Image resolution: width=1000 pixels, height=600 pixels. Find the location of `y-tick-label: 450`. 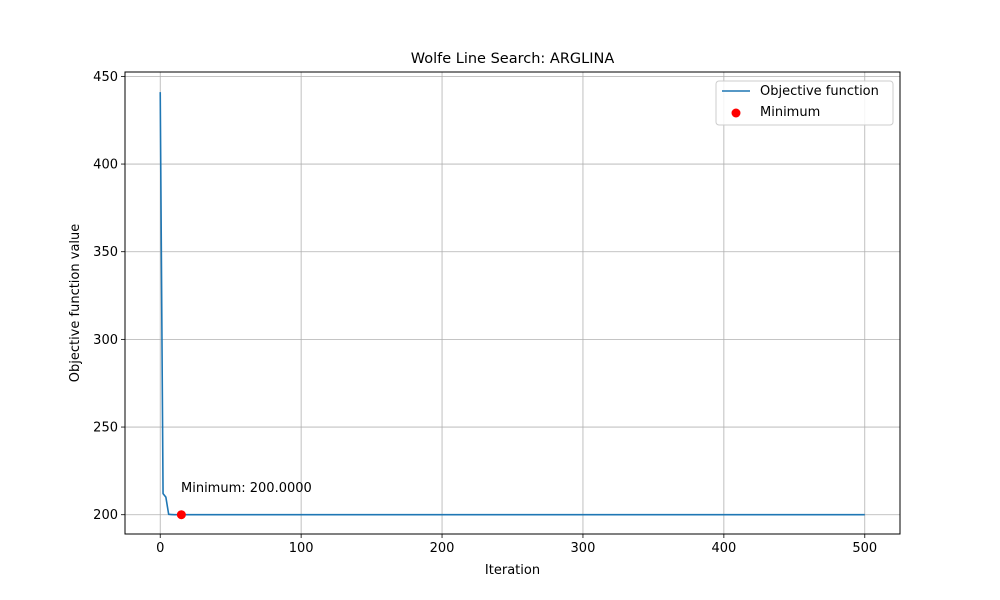

y-tick-label: 450 is located at coordinates (105, 77).